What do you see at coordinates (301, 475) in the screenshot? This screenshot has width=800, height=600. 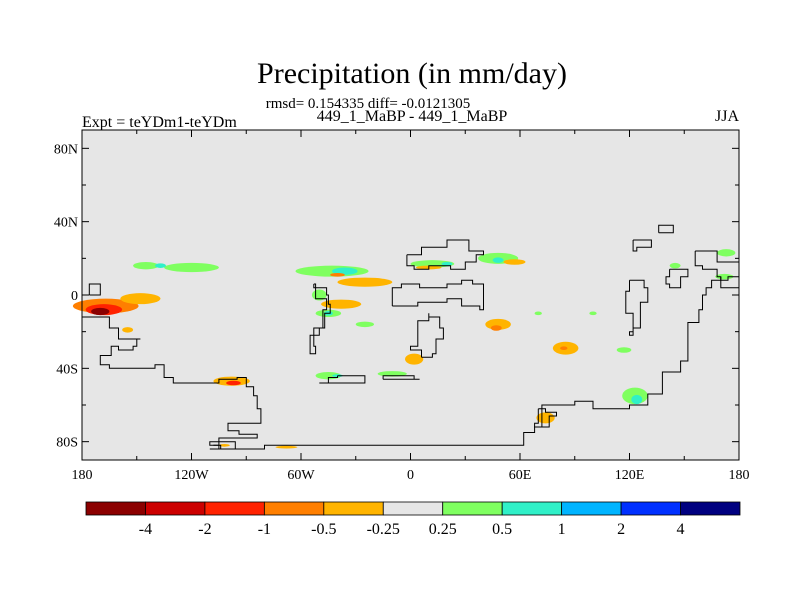 I see `x-tick-label: 60W` at bounding box center [301, 475].